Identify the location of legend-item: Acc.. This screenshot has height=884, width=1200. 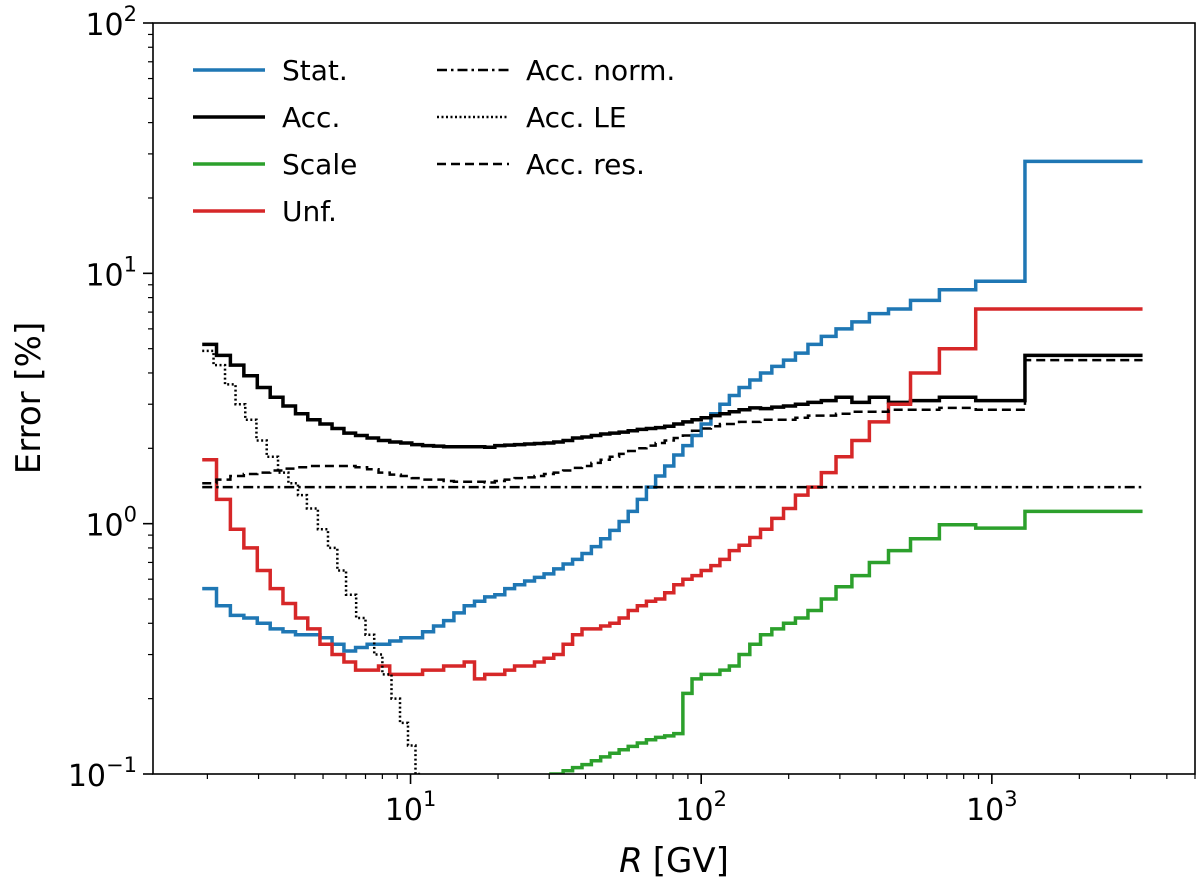
(266, 117).